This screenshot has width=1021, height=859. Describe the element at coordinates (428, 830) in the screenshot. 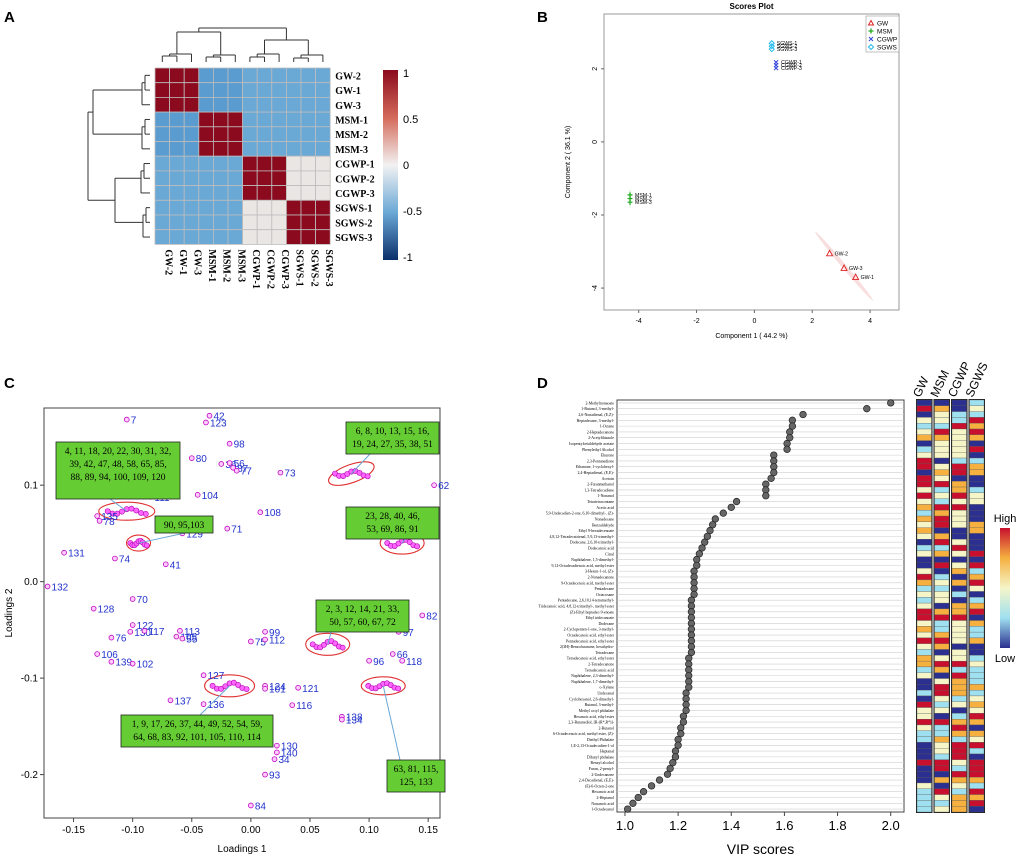

I see `x-tick-label: 0.15` at that location.